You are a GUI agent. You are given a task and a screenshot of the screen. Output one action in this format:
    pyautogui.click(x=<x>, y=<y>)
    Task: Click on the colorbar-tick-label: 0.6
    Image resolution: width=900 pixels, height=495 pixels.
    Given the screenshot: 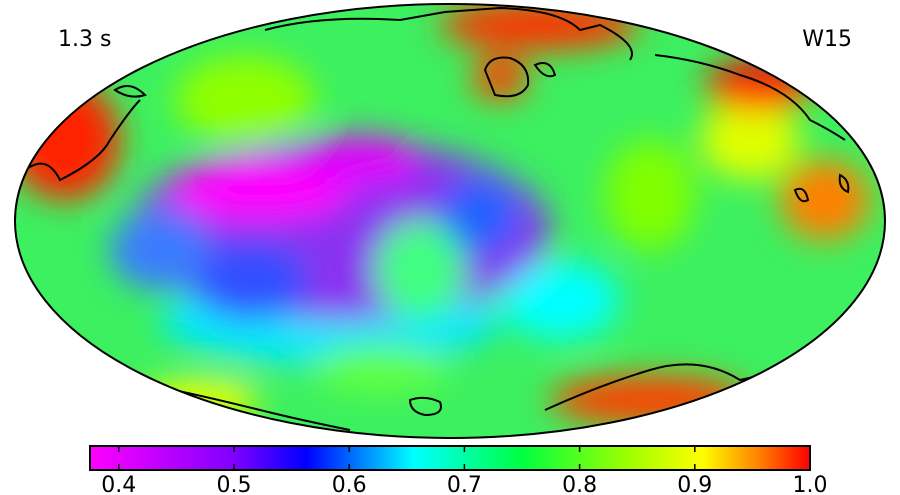 What is the action you would take?
    pyautogui.click(x=349, y=484)
    